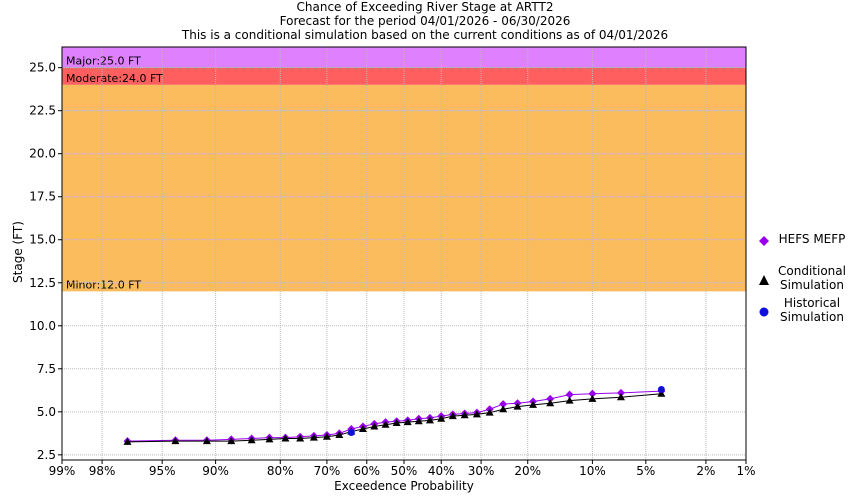 The height and width of the screenshot is (500, 850). I want to click on x-tick-label: 40%, so click(441, 471).